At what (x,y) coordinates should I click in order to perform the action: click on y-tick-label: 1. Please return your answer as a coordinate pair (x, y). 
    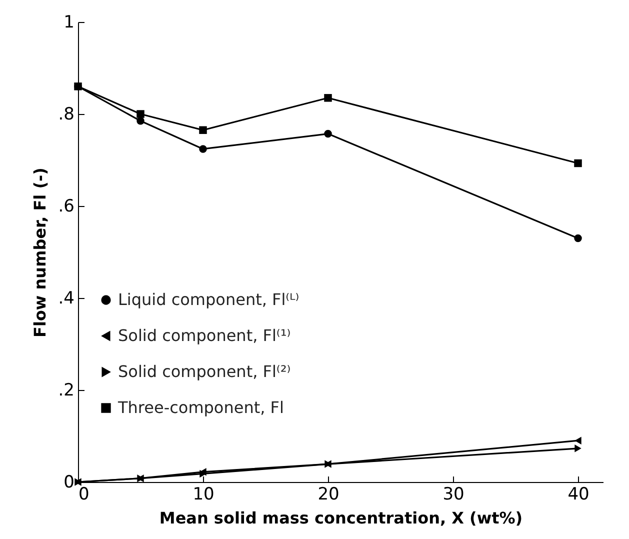
    Looking at the image, I should click on (69, 22).